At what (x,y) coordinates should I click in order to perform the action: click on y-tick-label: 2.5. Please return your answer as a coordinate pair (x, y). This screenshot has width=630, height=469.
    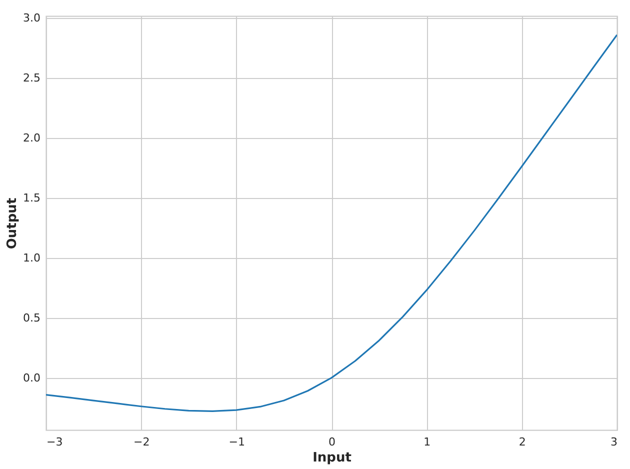
    Looking at the image, I should click on (31, 77).